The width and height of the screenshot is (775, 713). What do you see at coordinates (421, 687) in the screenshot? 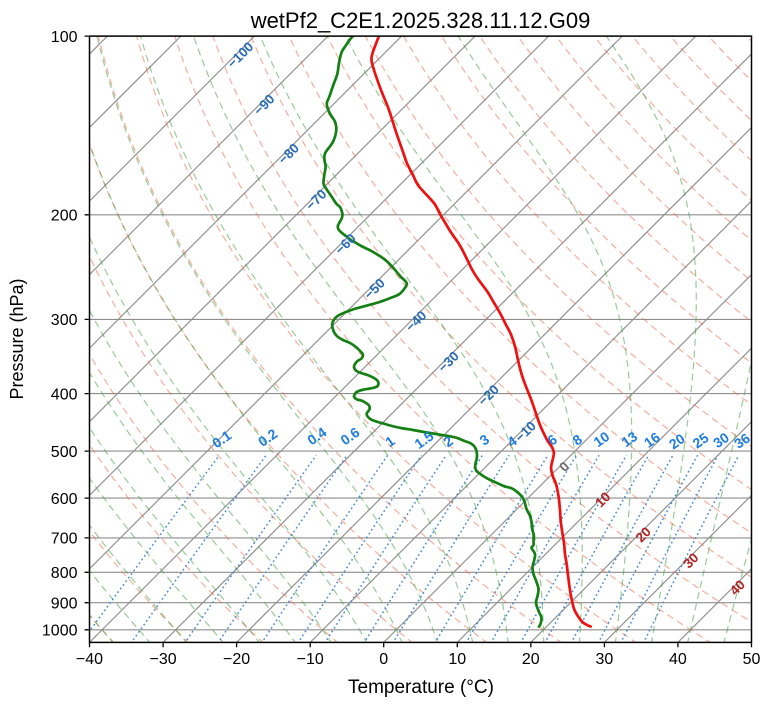
I see `svg-text: Temperature (°C)` at bounding box center [421, 687].